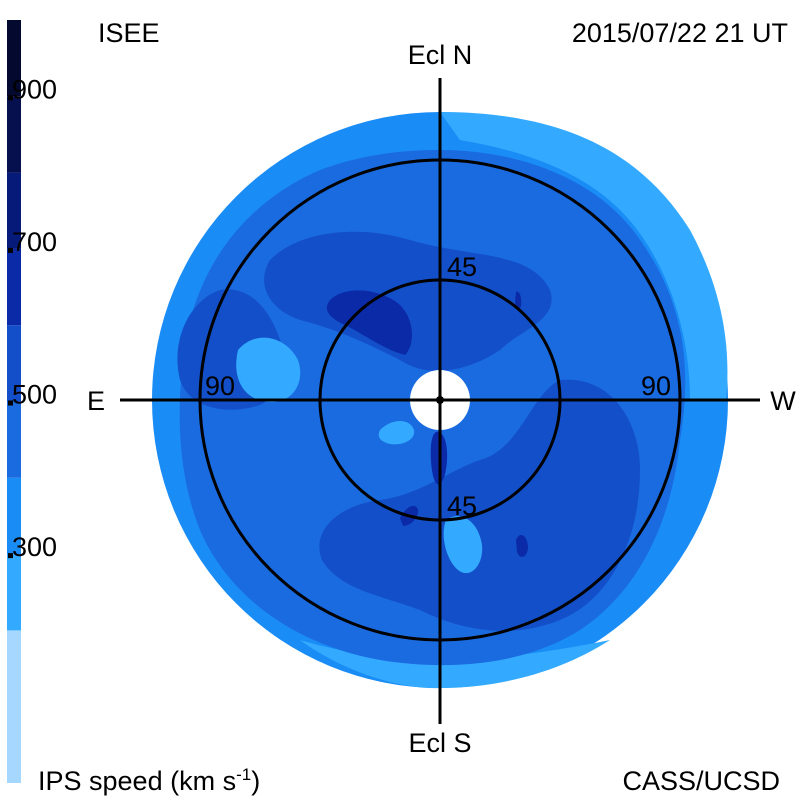 The height and width of the screenshot is (800, 800). Describe the element at coordinates (34, 547) in the screenshot. I see `colorbar-tick-label-300: 300` at that location.